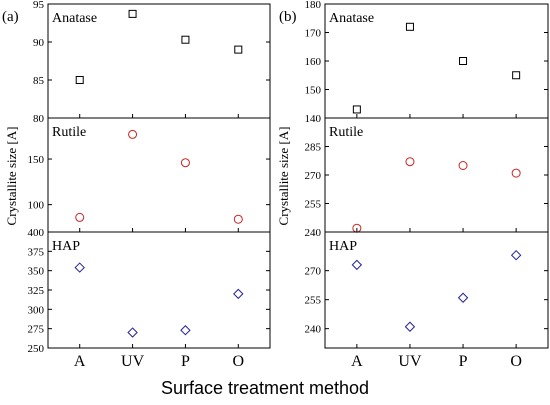 The height and width of the screenshot is (405, 550). I want to click on x-axis-title: Surface treatment method, so click(265, 388).